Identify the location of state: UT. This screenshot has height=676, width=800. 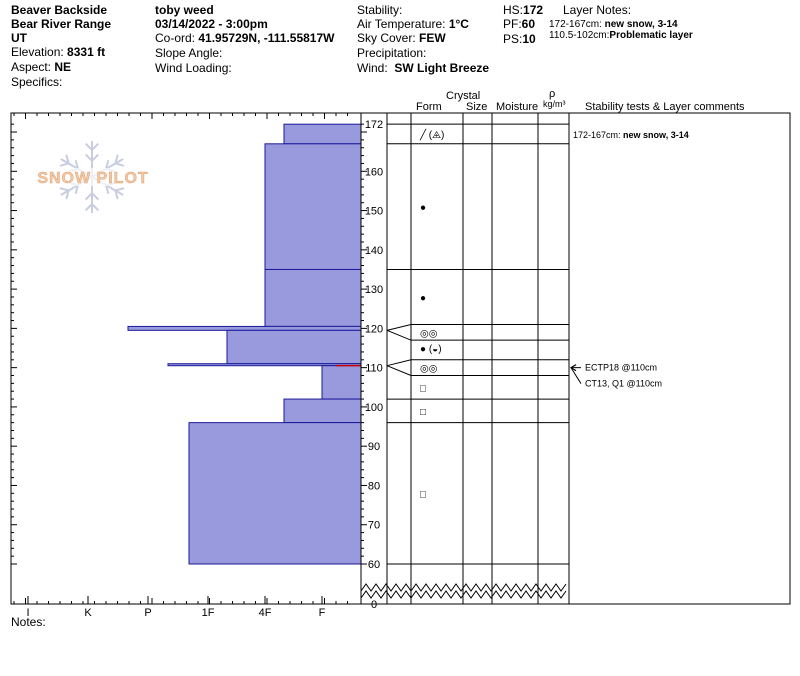
(19, 38).